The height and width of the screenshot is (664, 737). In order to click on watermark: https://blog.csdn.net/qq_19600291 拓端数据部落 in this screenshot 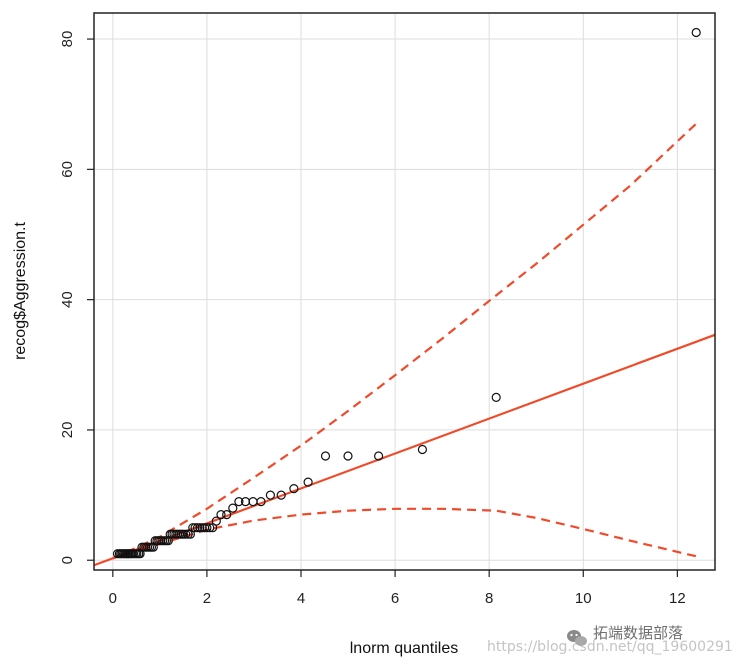, I will do `click(610, 639)`.